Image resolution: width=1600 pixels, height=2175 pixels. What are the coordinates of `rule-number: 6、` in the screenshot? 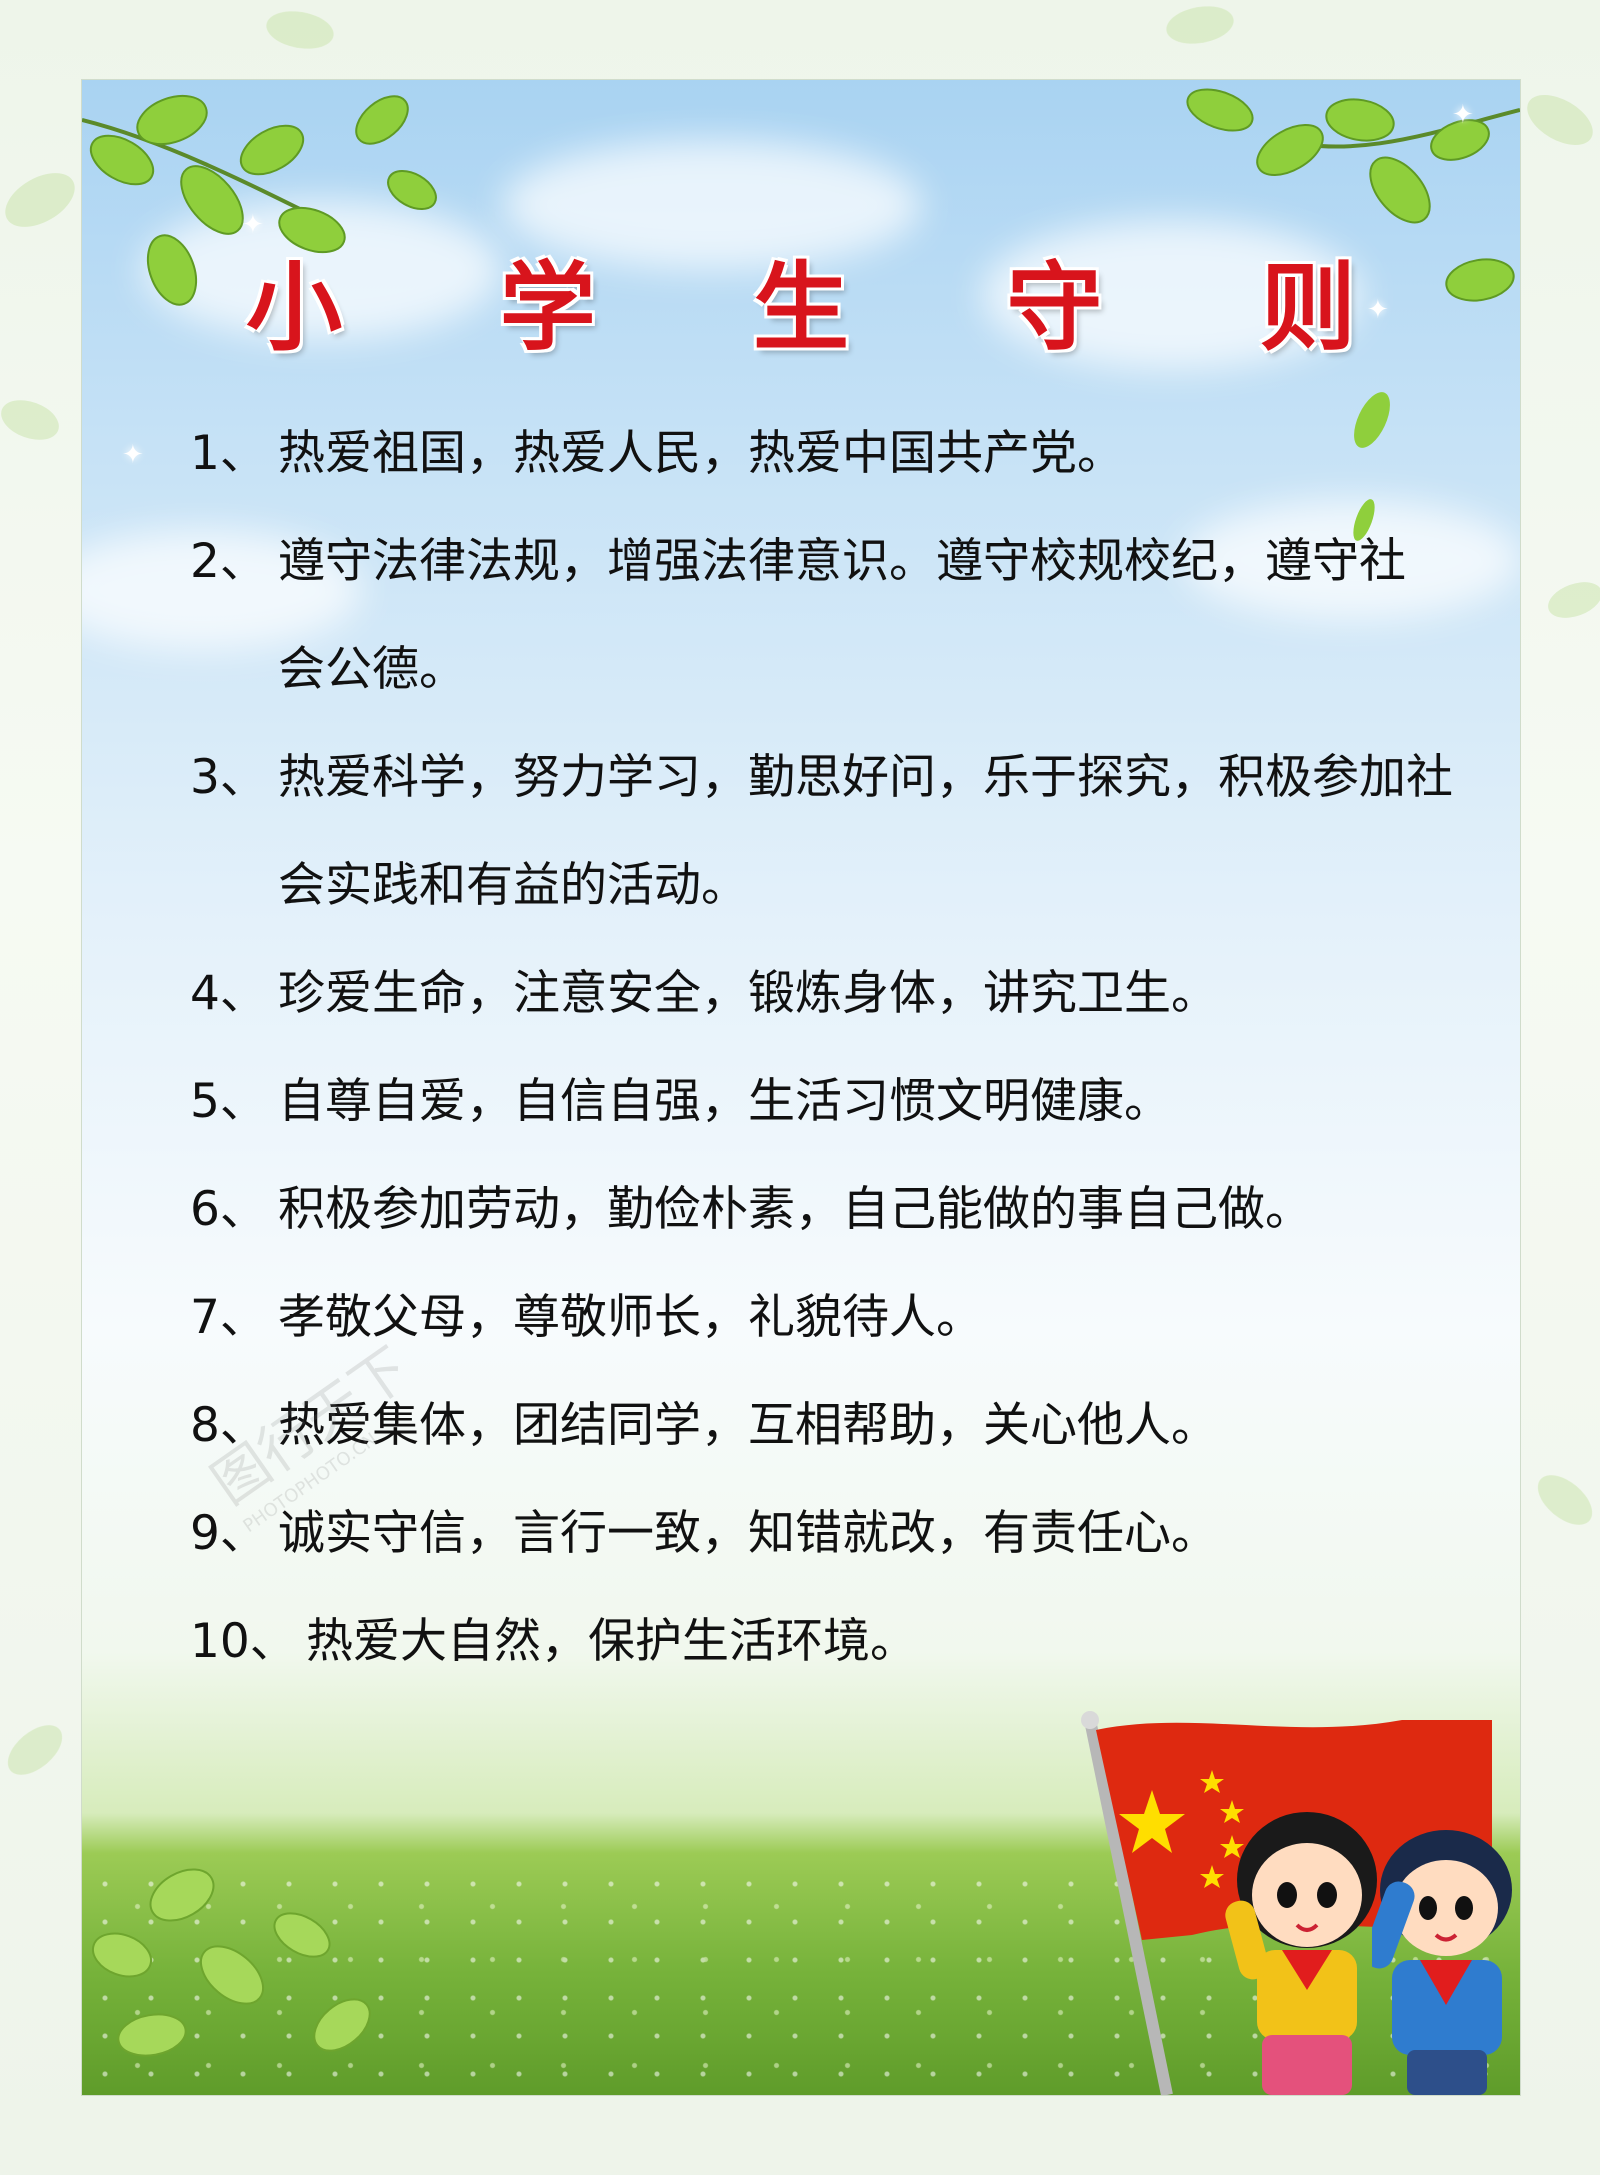 It's located at (228, 1209).